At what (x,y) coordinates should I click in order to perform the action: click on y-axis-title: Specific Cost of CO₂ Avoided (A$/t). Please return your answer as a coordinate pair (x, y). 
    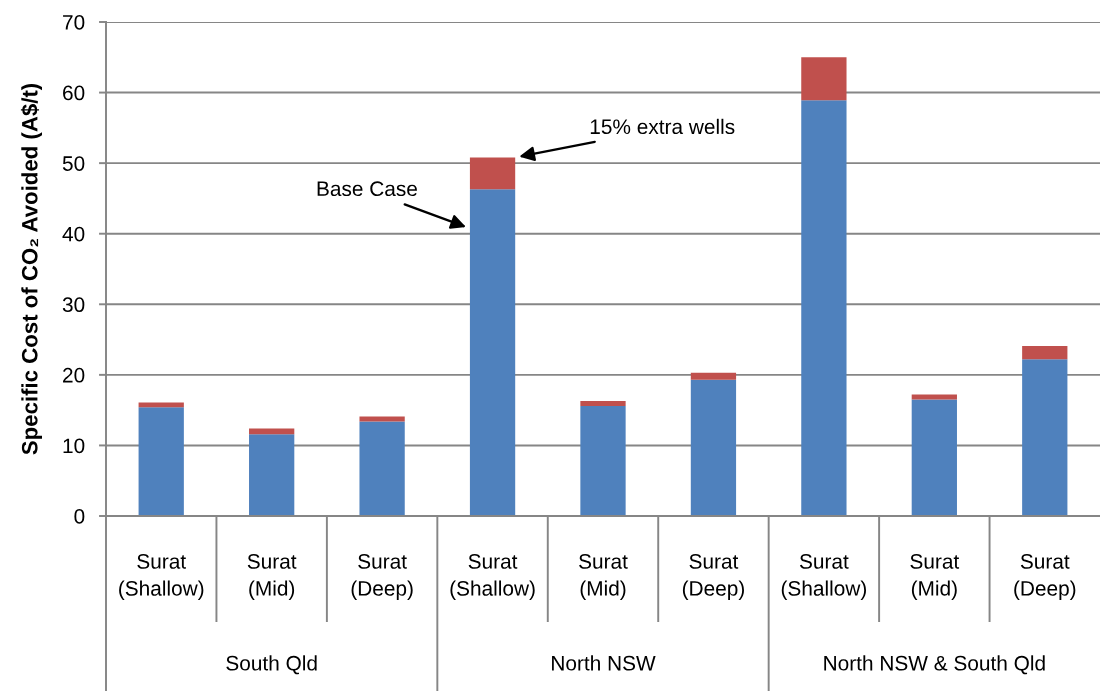
    Looking at the image, I should click on (31, 269).